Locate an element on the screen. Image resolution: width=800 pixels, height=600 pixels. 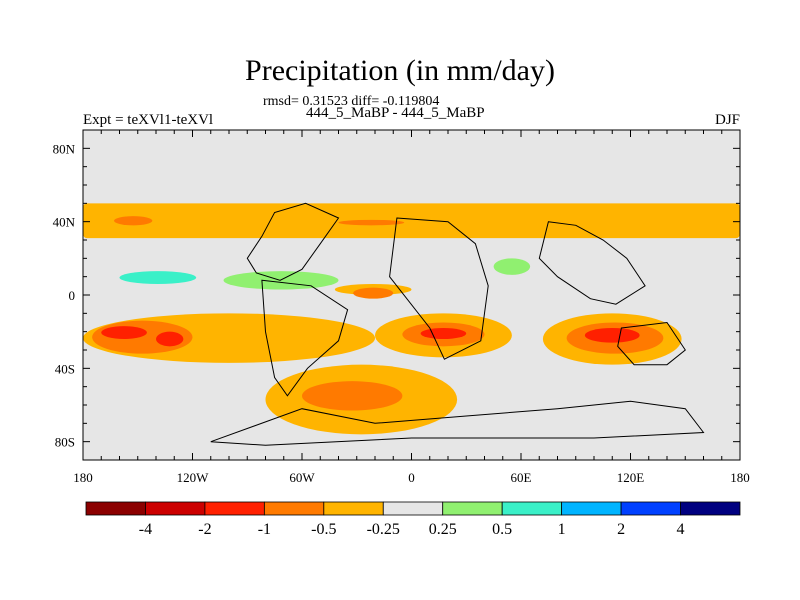
chart-subtitle: 444_5_MaBP - 444_5_MaBP is located at coordinates (395, 113).